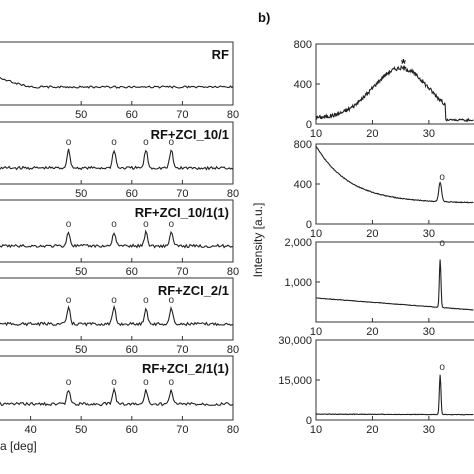 The height and width of the screenshot is (474, 474). What do you see at coordinates (190, 134) in the screenshot?
I see `sample-label: RF+ZCI_10/1` at bounding box center [190, 134].